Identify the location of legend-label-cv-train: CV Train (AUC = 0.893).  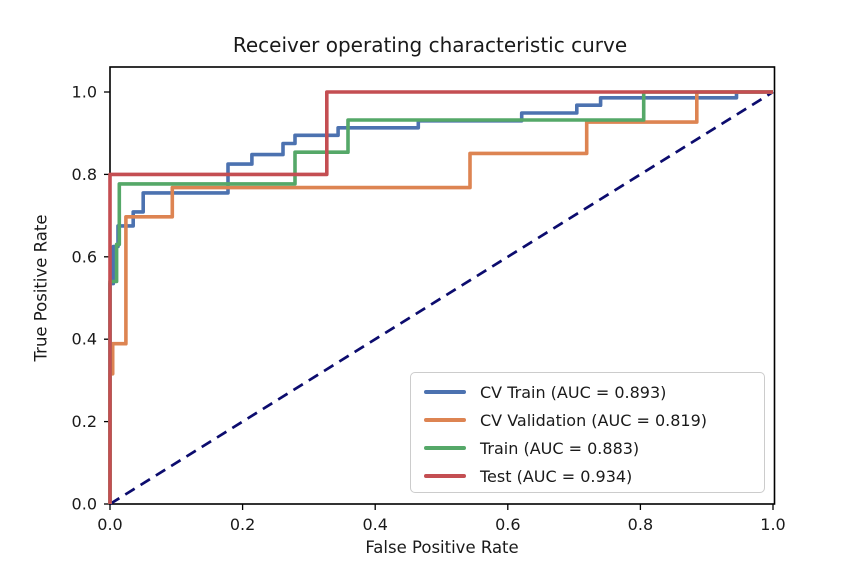
(573, 392).